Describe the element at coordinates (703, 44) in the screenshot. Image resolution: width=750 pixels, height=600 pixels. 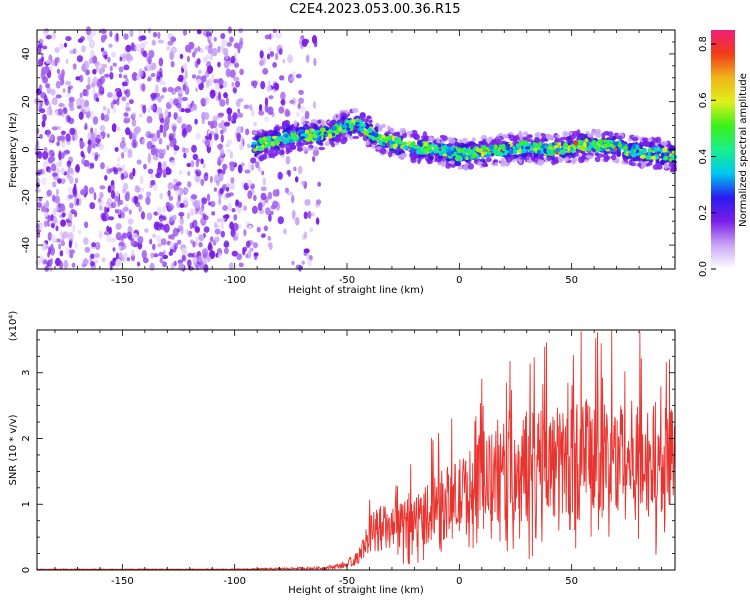
I see `colorbar-tick-label: 0.8` at that location.